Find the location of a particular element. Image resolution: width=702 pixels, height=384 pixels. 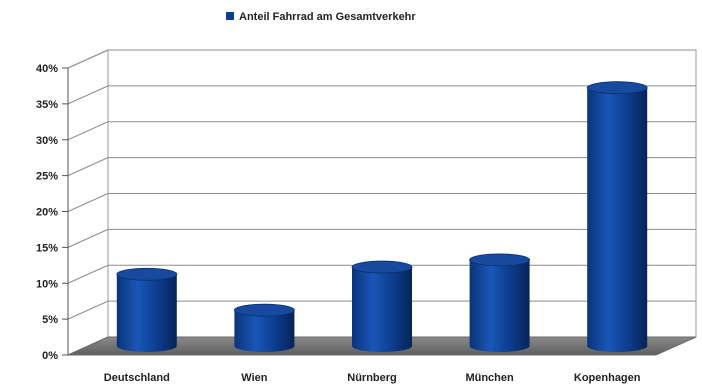

legend: Anteil Fahrrad am Gesamtverkehr is located at coordinates (321, 17).